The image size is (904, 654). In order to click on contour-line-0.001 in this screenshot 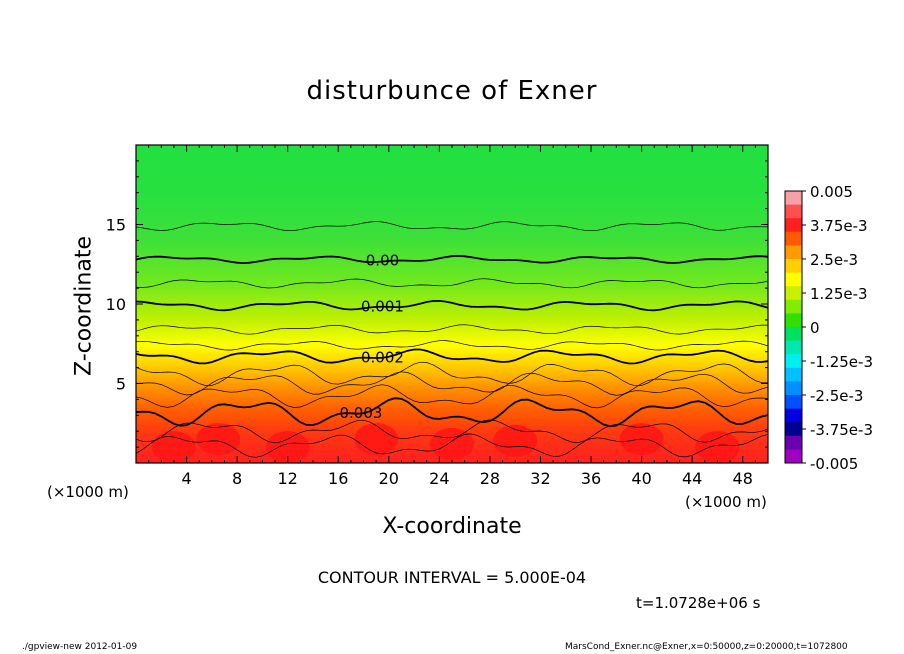, I will do `click(452, 305)`.